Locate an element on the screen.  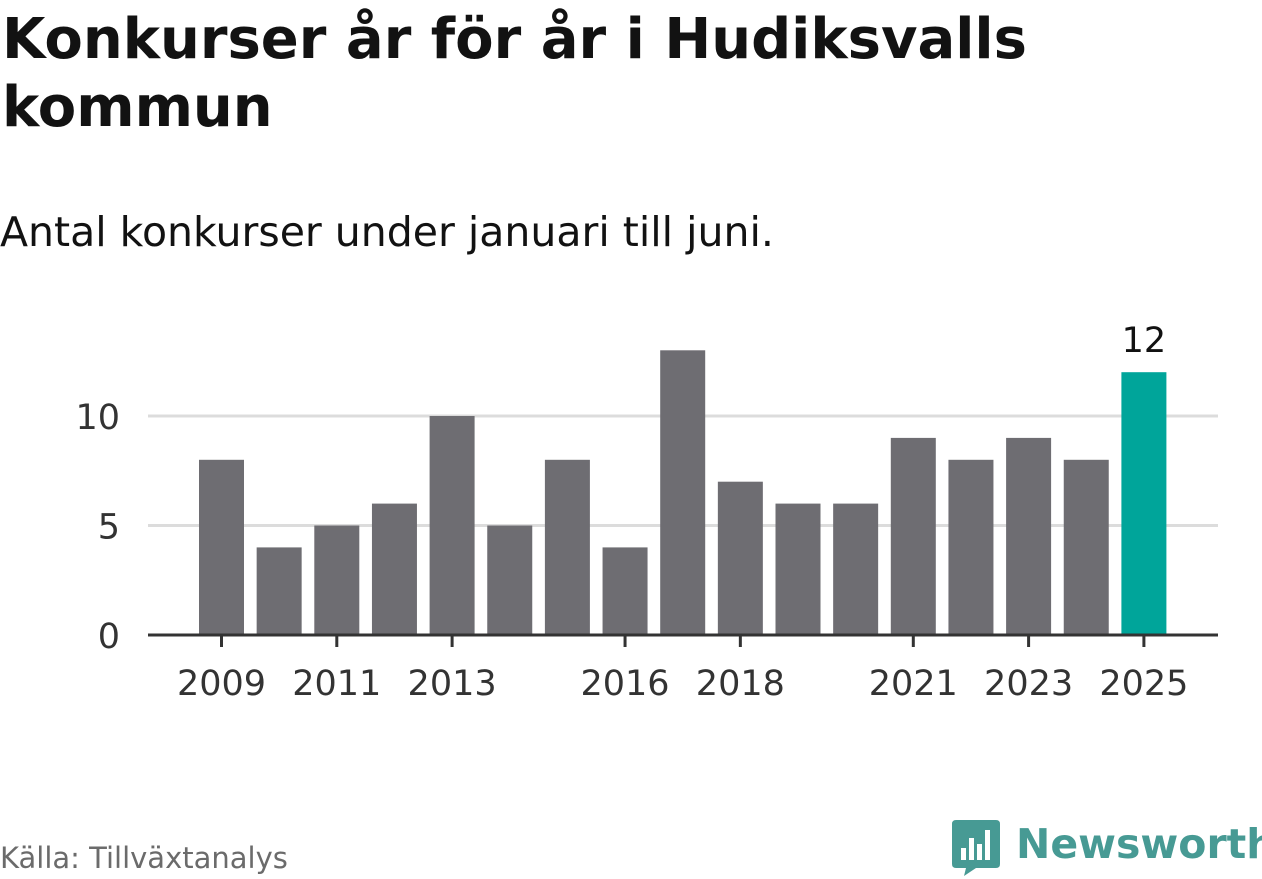
bar-2021 is located at coordinates (913, 536).